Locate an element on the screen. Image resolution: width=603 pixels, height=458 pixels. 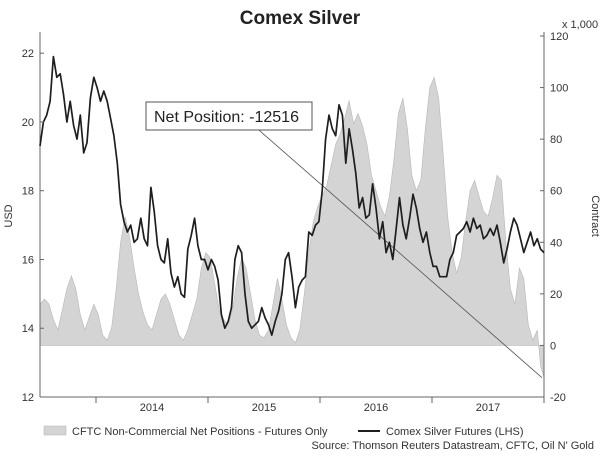
legend-area-swatch is located at coordinates (55, 430).